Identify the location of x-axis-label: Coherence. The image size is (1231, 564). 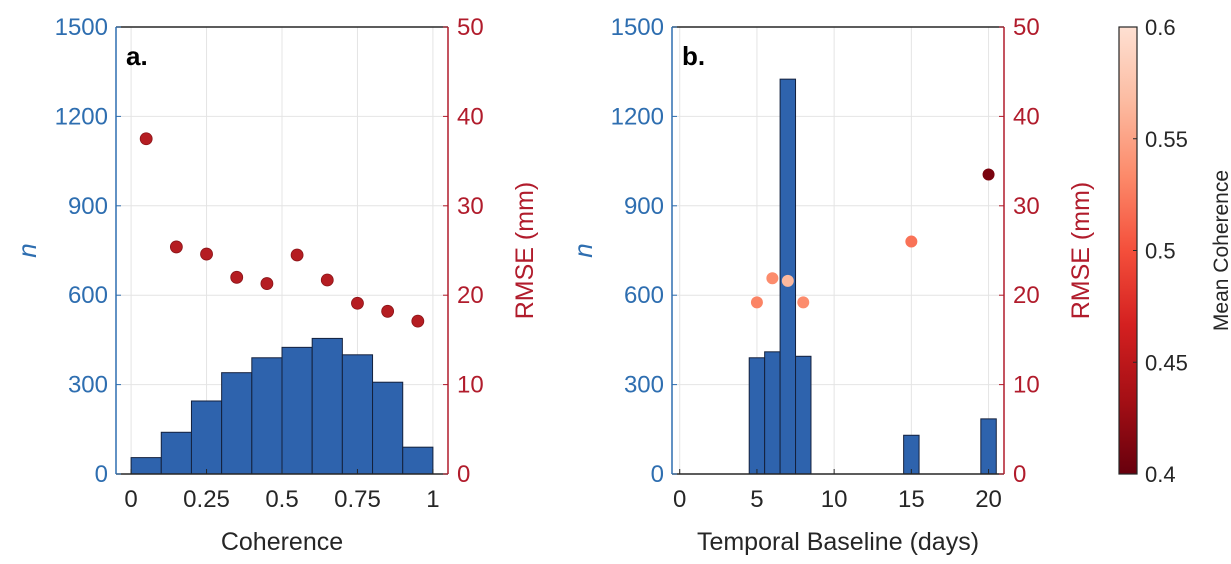
(282, 542).